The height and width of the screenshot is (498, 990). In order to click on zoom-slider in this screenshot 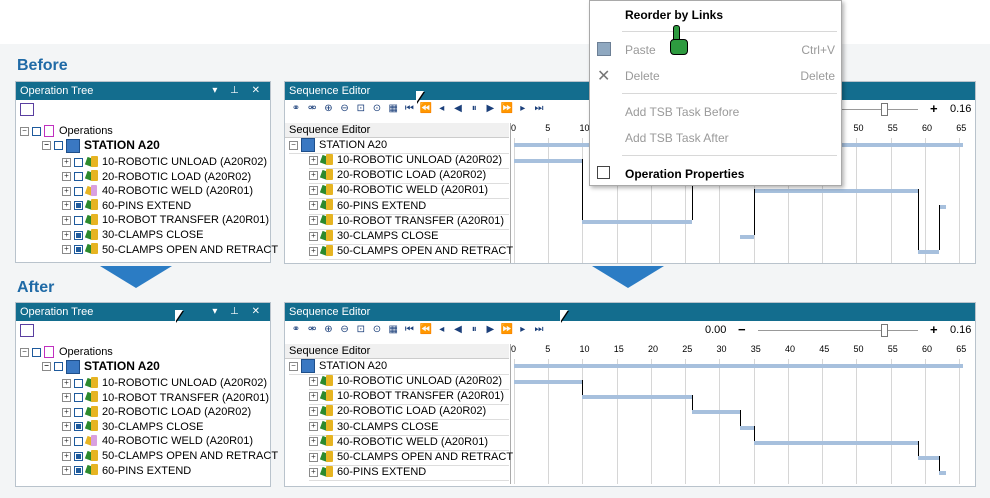, I will do `click(838, 330)`.